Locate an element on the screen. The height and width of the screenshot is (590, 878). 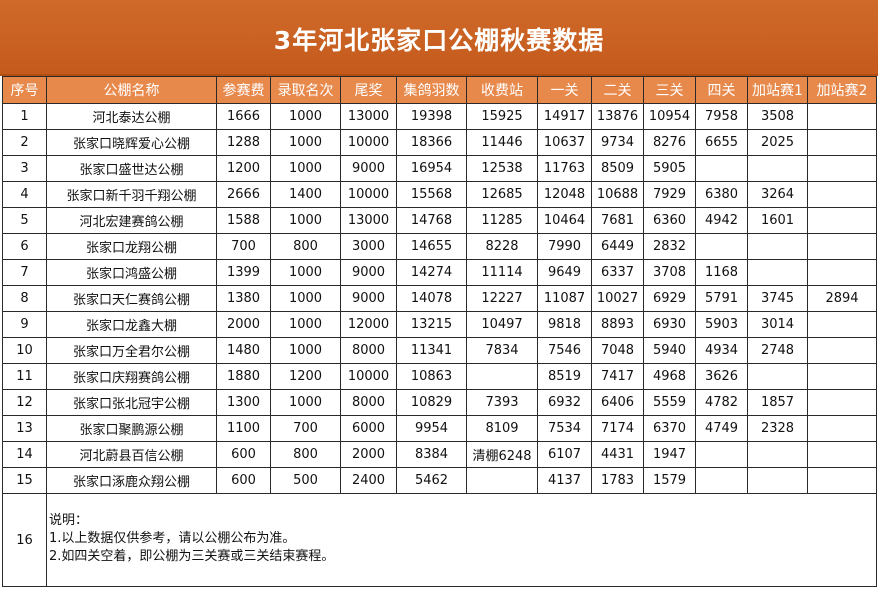
row-index: 6 is located at coordinates (24, 246).